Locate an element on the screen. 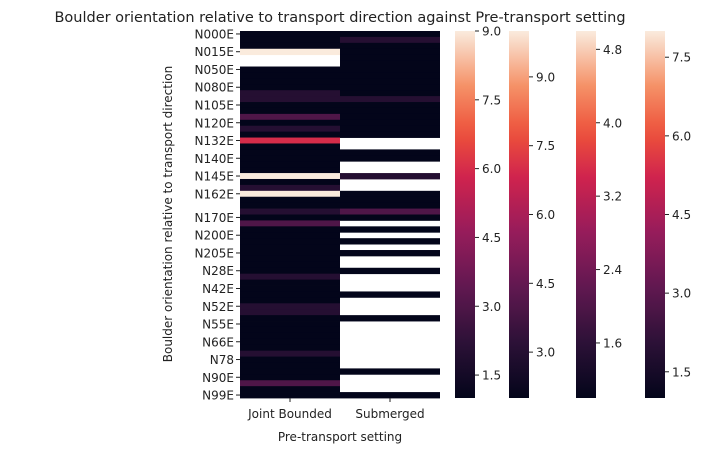 The image size is (719, 453). x-axis-label: Pre-transport setting is located at coordinates (340, 437).